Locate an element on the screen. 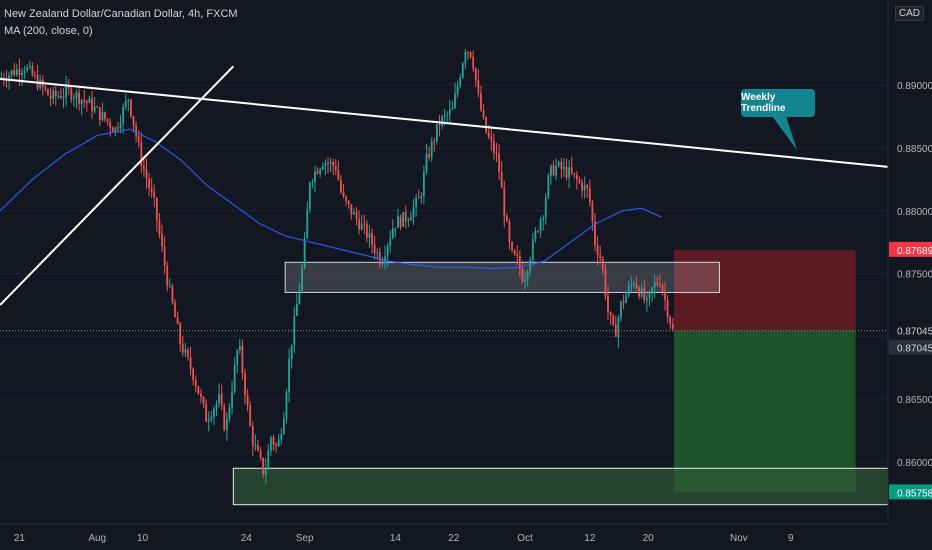 Image resolution: width=932 pixels, height=550 pixels. x-tick-label: Sep is located at coordinates (305, 538).